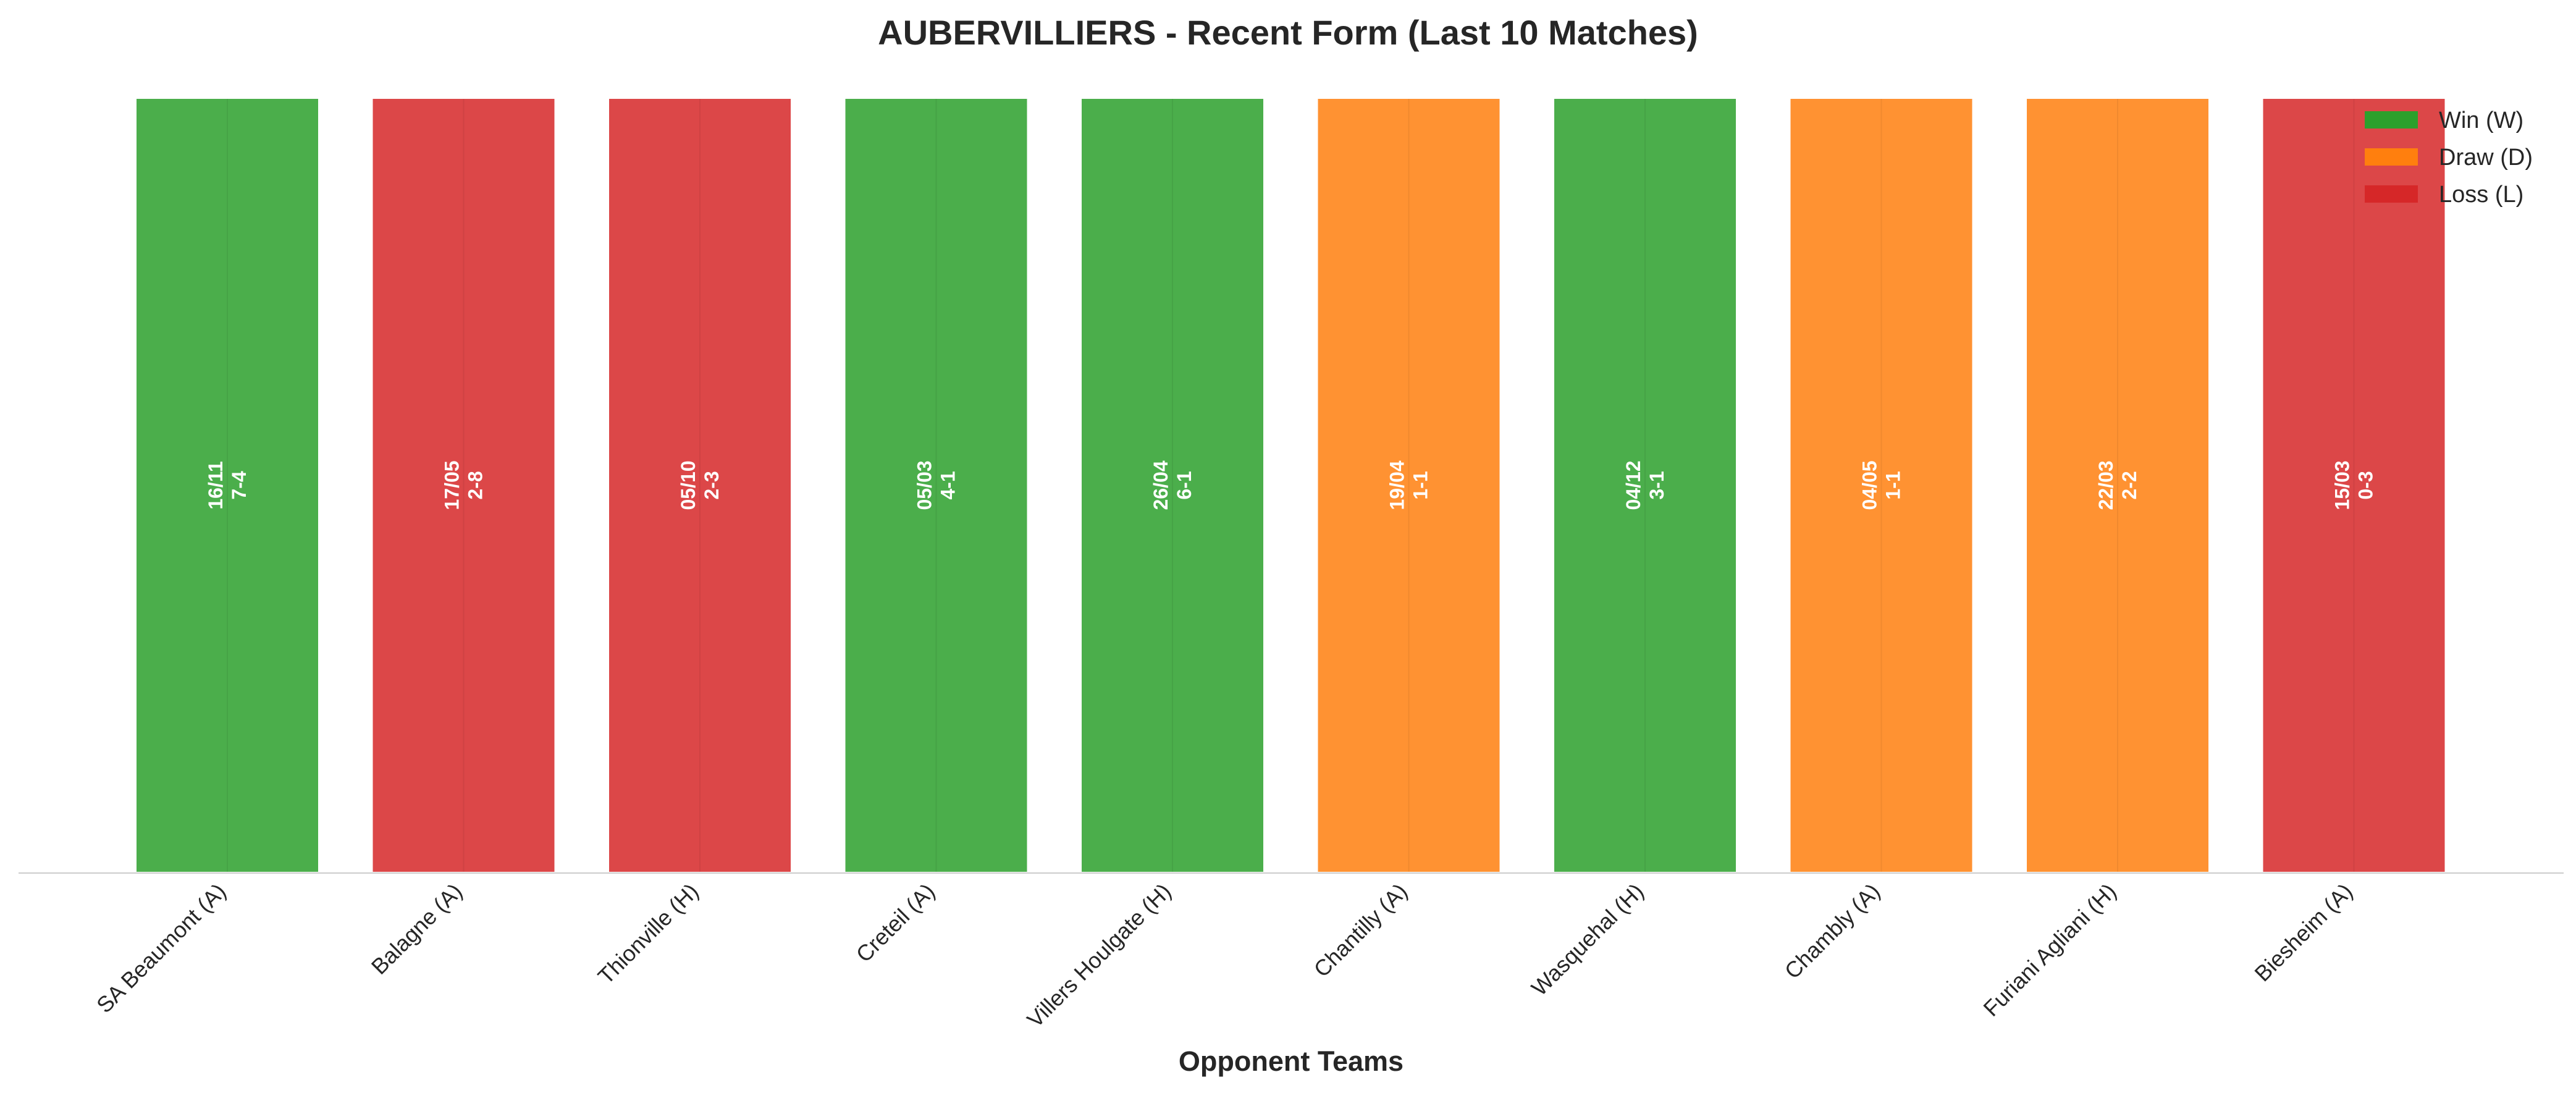 The width and height of the screenshot is (2576, 1093). What do you see at coordinates (712, 485) in the screenshot?
I see `bar-label-score: 2-3` at bounding box center [712, 485].